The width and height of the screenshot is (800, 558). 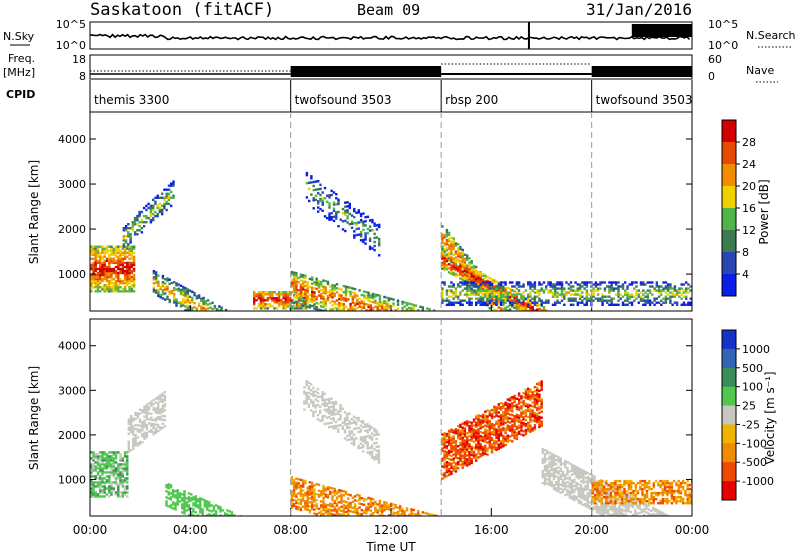 What do you see at coordinates (131, 100) in the screenshot?
I see `cpid-label: themis 3300` at bounding box center [131, 100].